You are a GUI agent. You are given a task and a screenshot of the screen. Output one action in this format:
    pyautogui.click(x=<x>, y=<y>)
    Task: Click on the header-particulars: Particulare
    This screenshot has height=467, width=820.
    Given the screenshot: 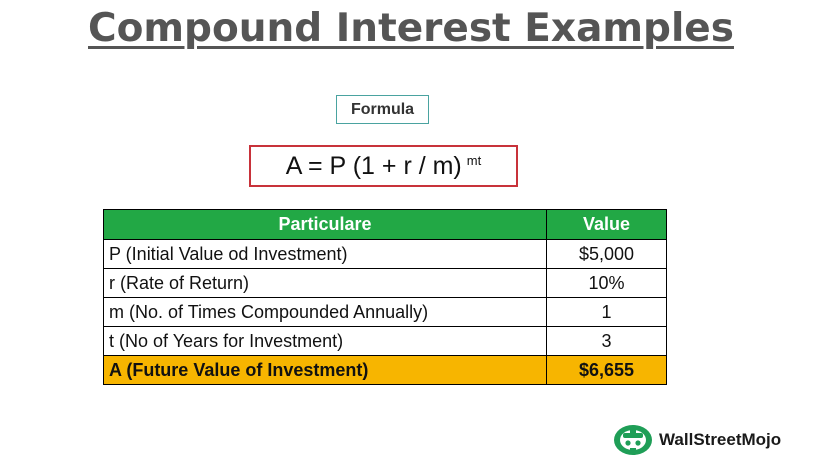 What is the action you would take?
    pyautogui.click(x=325, y=224)
    